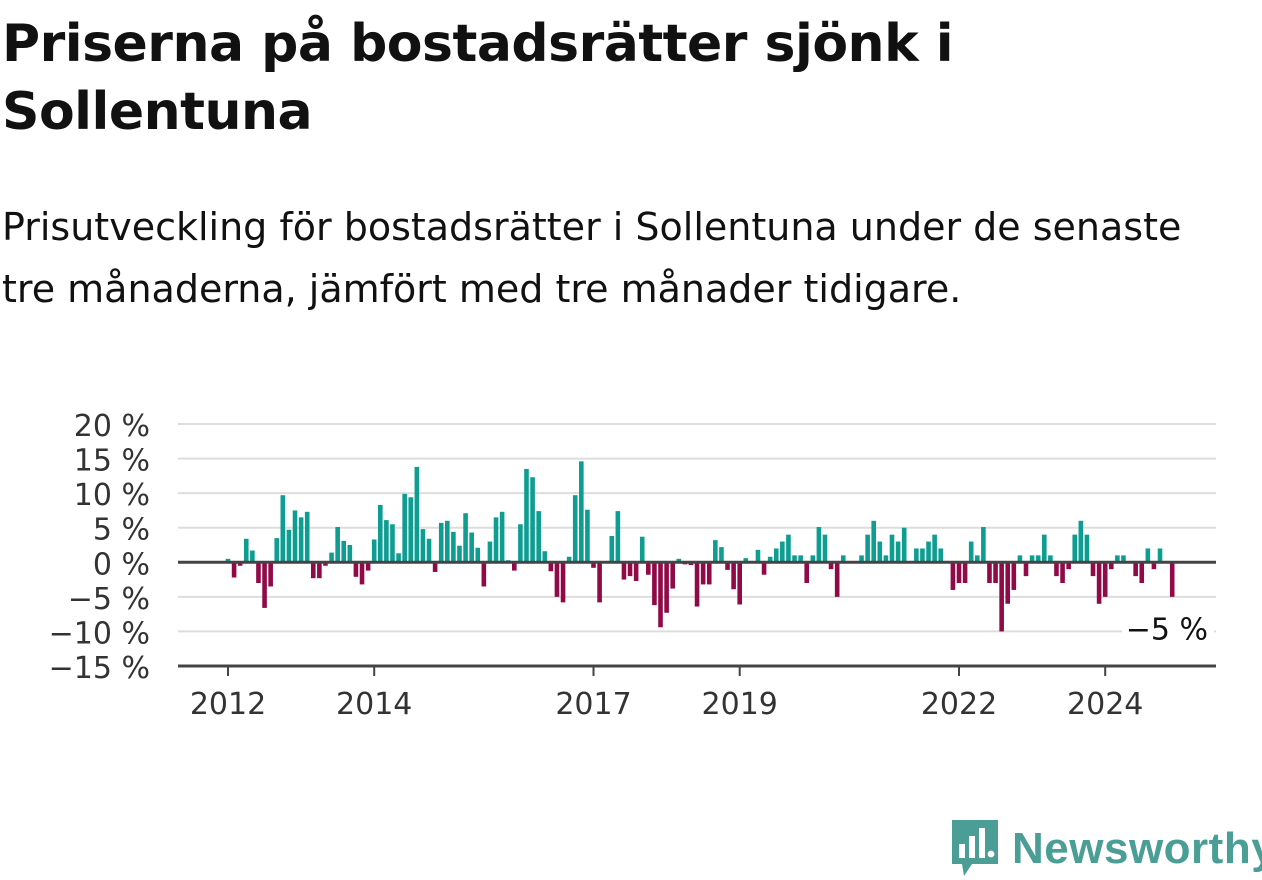  What do you see at coordinates (112, 495) in the screenshot?
I see `y-tick-label: 10 %` at bounding box center [112, 495].